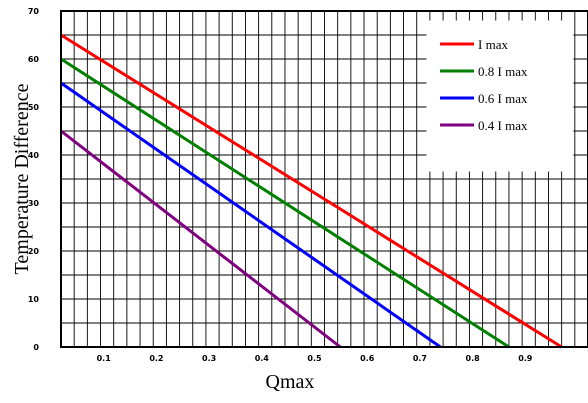  I want to click on y-tick-label: 20, so click(34, 251).